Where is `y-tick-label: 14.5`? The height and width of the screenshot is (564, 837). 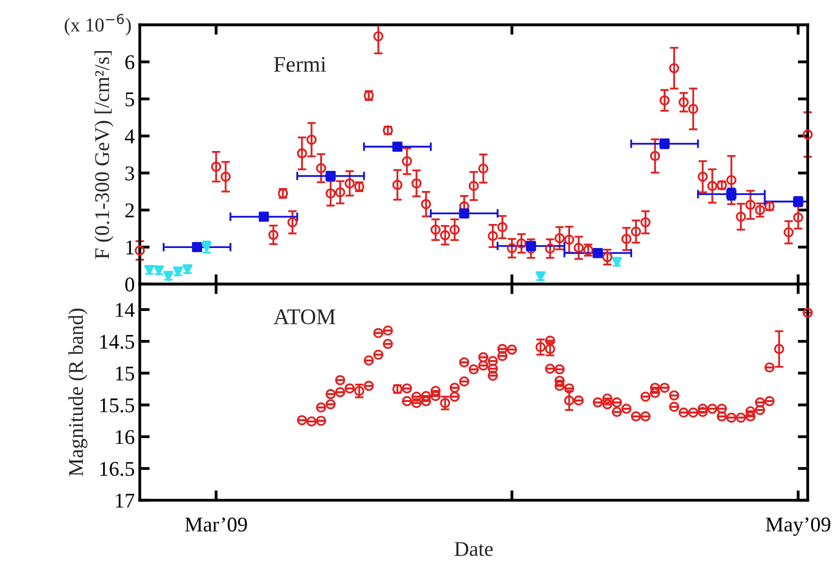 y-tick-label: 14.5 is located at coordinates (117, 341).